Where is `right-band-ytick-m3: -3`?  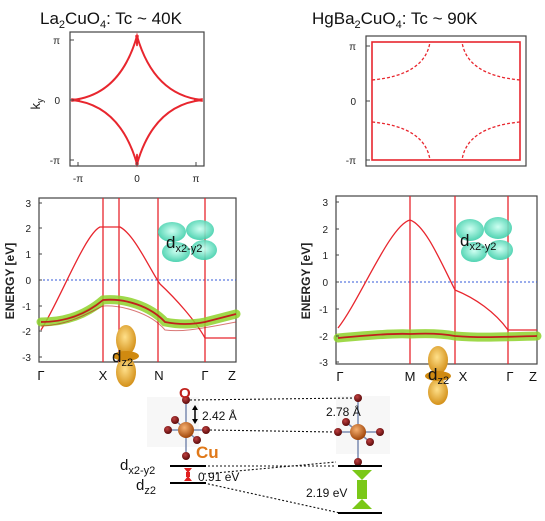
right-band-ytick-m3: -3 is located at coordinates (323, 363).